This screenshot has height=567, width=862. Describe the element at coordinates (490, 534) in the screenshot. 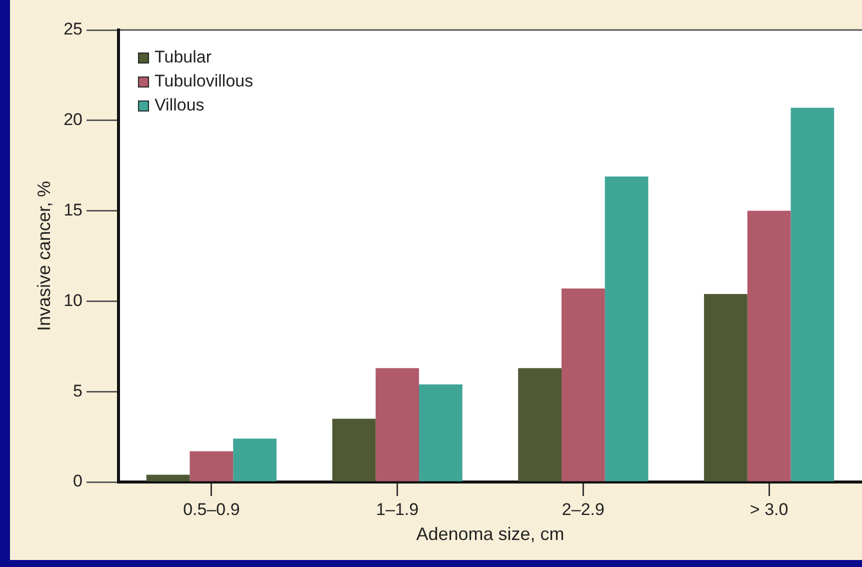

I see `x-axis-title: Adenoma size, cm` at that location.